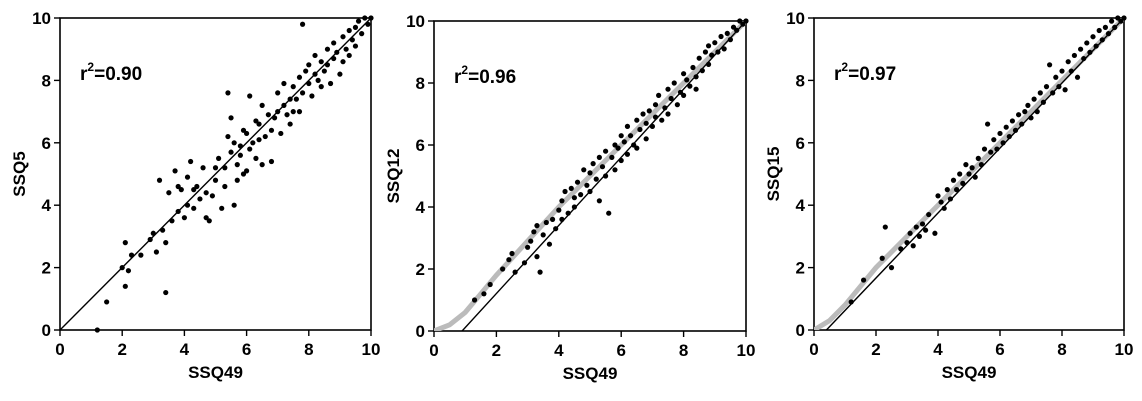 Image resolution: width=1142 pixels, height=401 pixels. I want to click on x-tick-label: 0, so click(59, 349).